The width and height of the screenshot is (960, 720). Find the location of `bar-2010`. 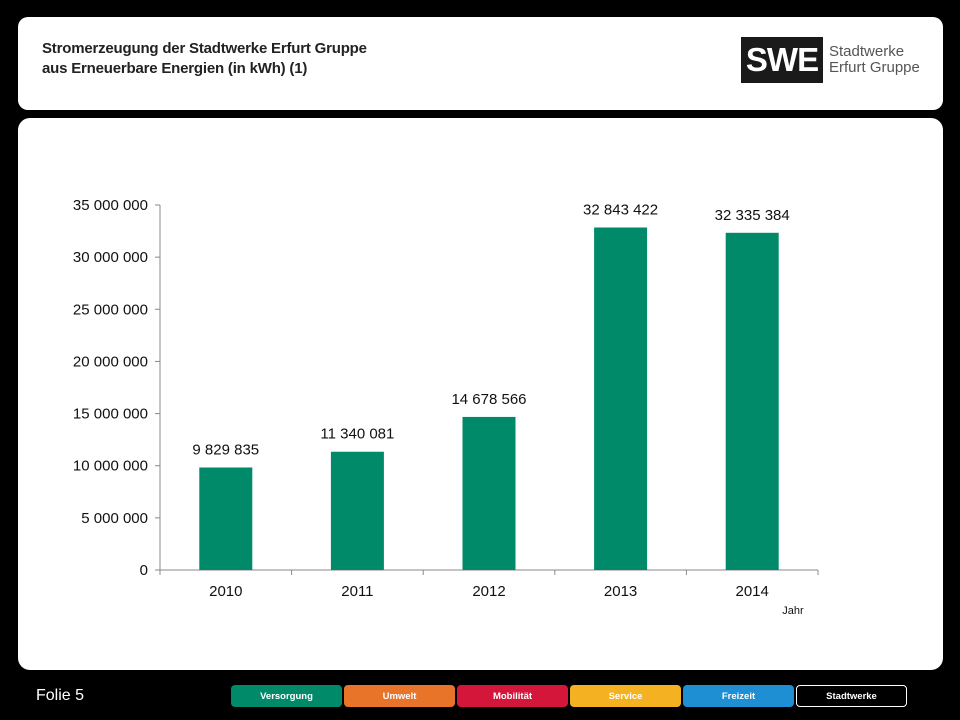

bar-2010 is located at coordinates (226, 518).